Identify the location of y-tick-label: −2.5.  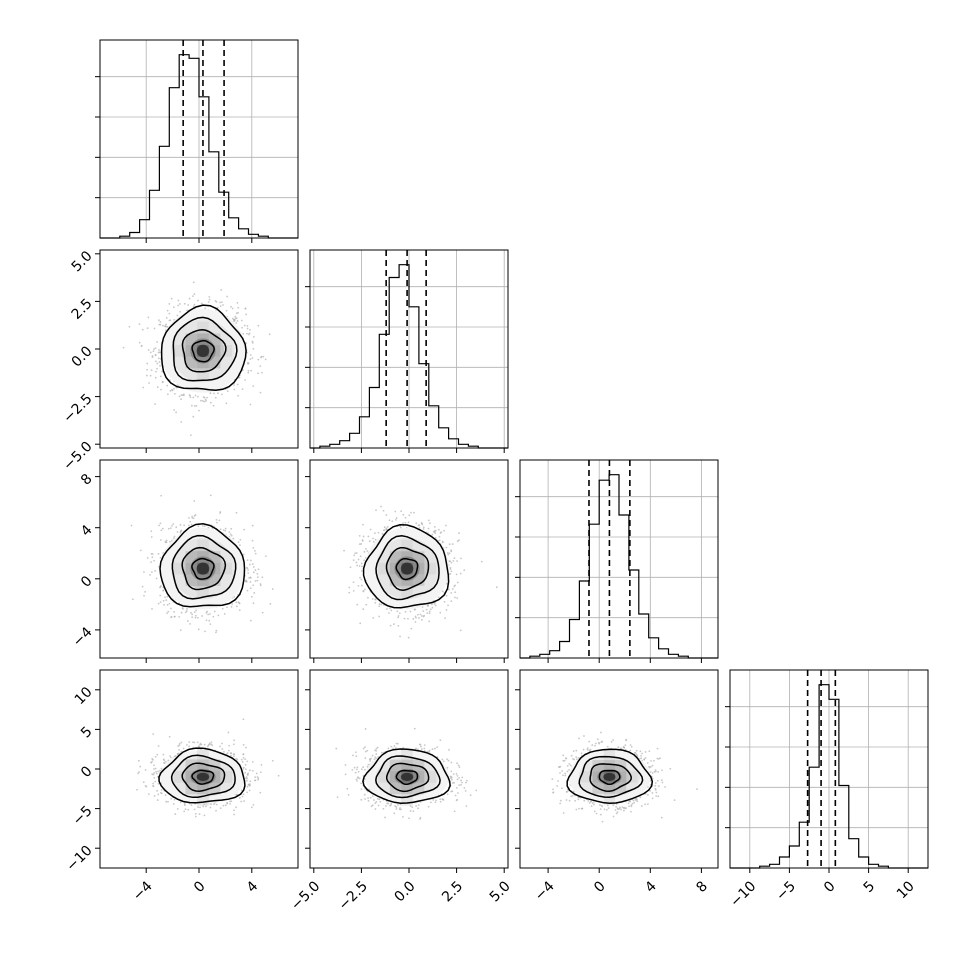
(77, 408).